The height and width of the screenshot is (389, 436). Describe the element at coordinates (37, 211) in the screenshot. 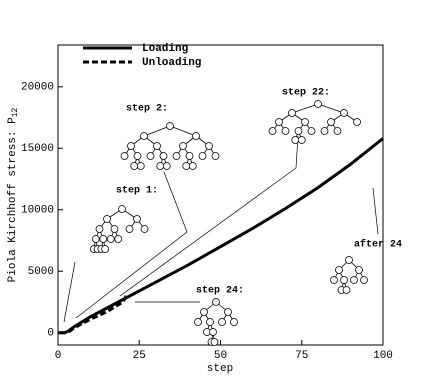

I see `y-tick-label: 10000` at that location.